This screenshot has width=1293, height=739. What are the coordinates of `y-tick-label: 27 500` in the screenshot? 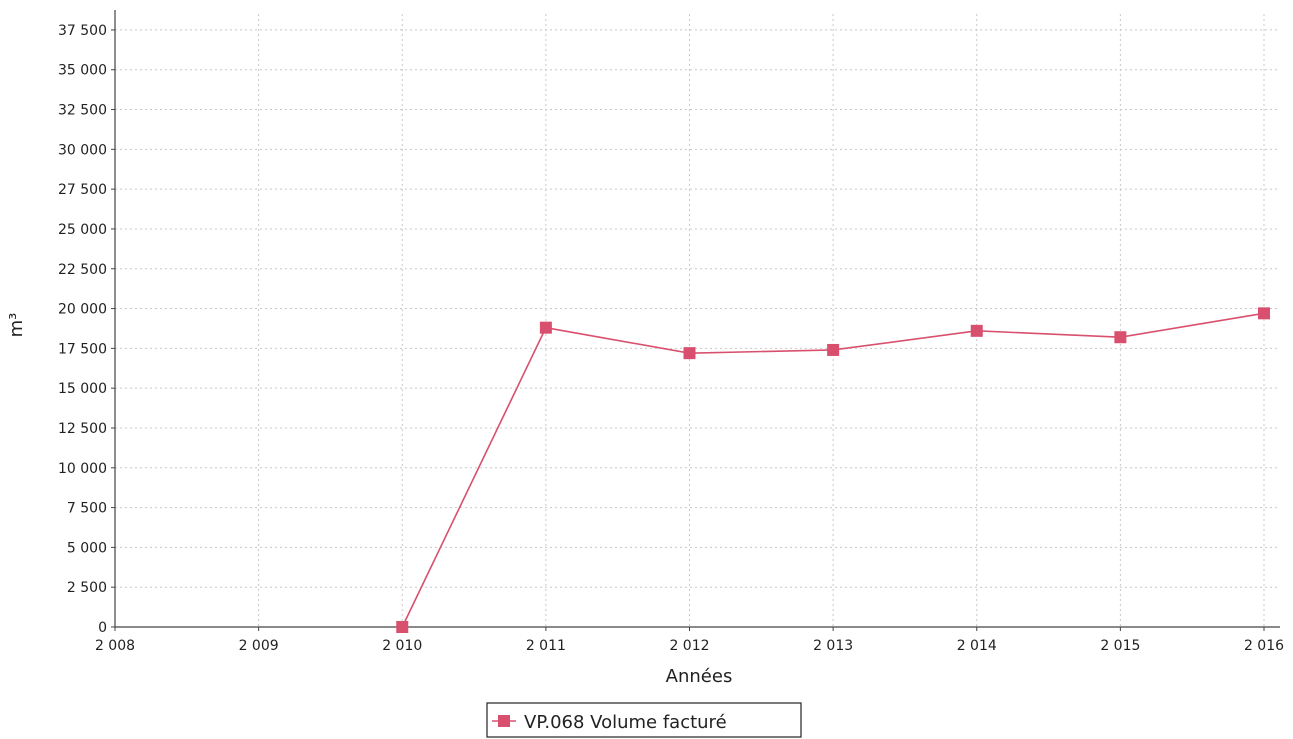 It's located at (82, 190).